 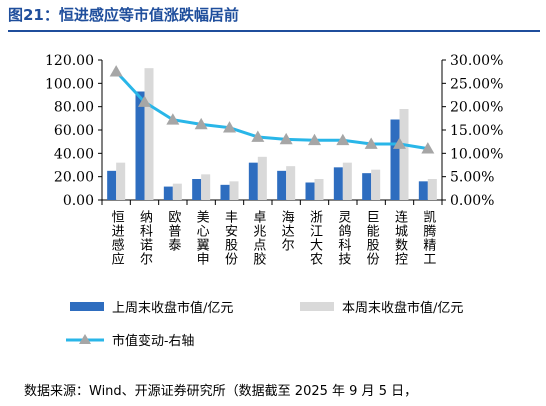 What do you see at coordinates (472, 201) in the screenshot?
I see `right-tick-label: 0.00%` at bounding box center [472, 201].